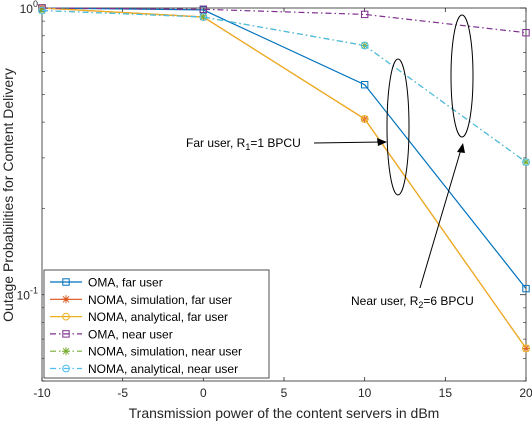  I want to click on legend-label: NOMA, analytical, near user, so click(163, 369).